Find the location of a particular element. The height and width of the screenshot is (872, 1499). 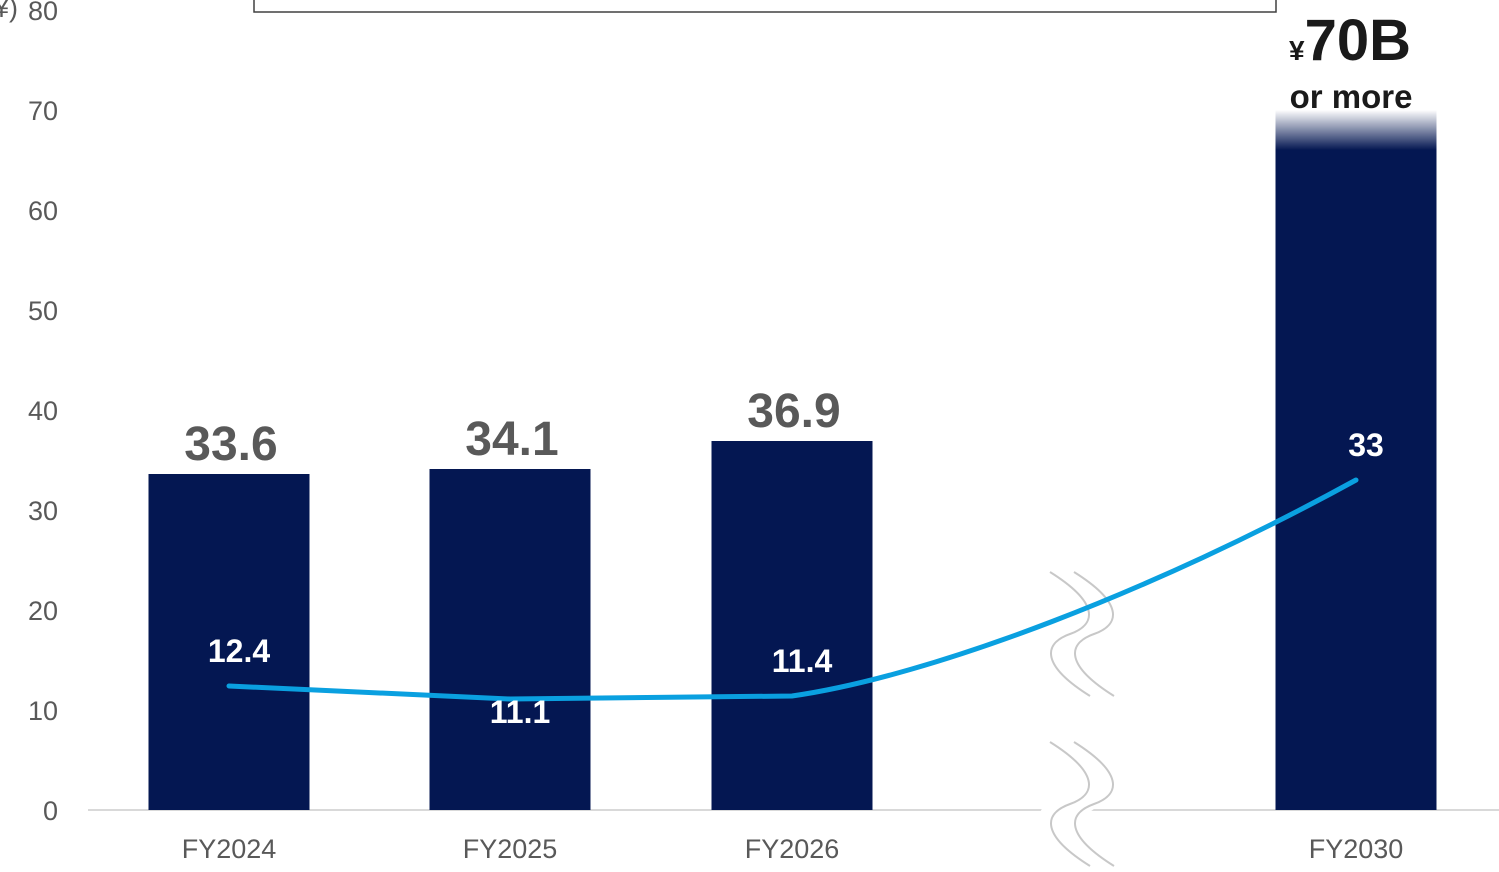

x-tick-label: FY2030 is located at coordinates (1356, 849).